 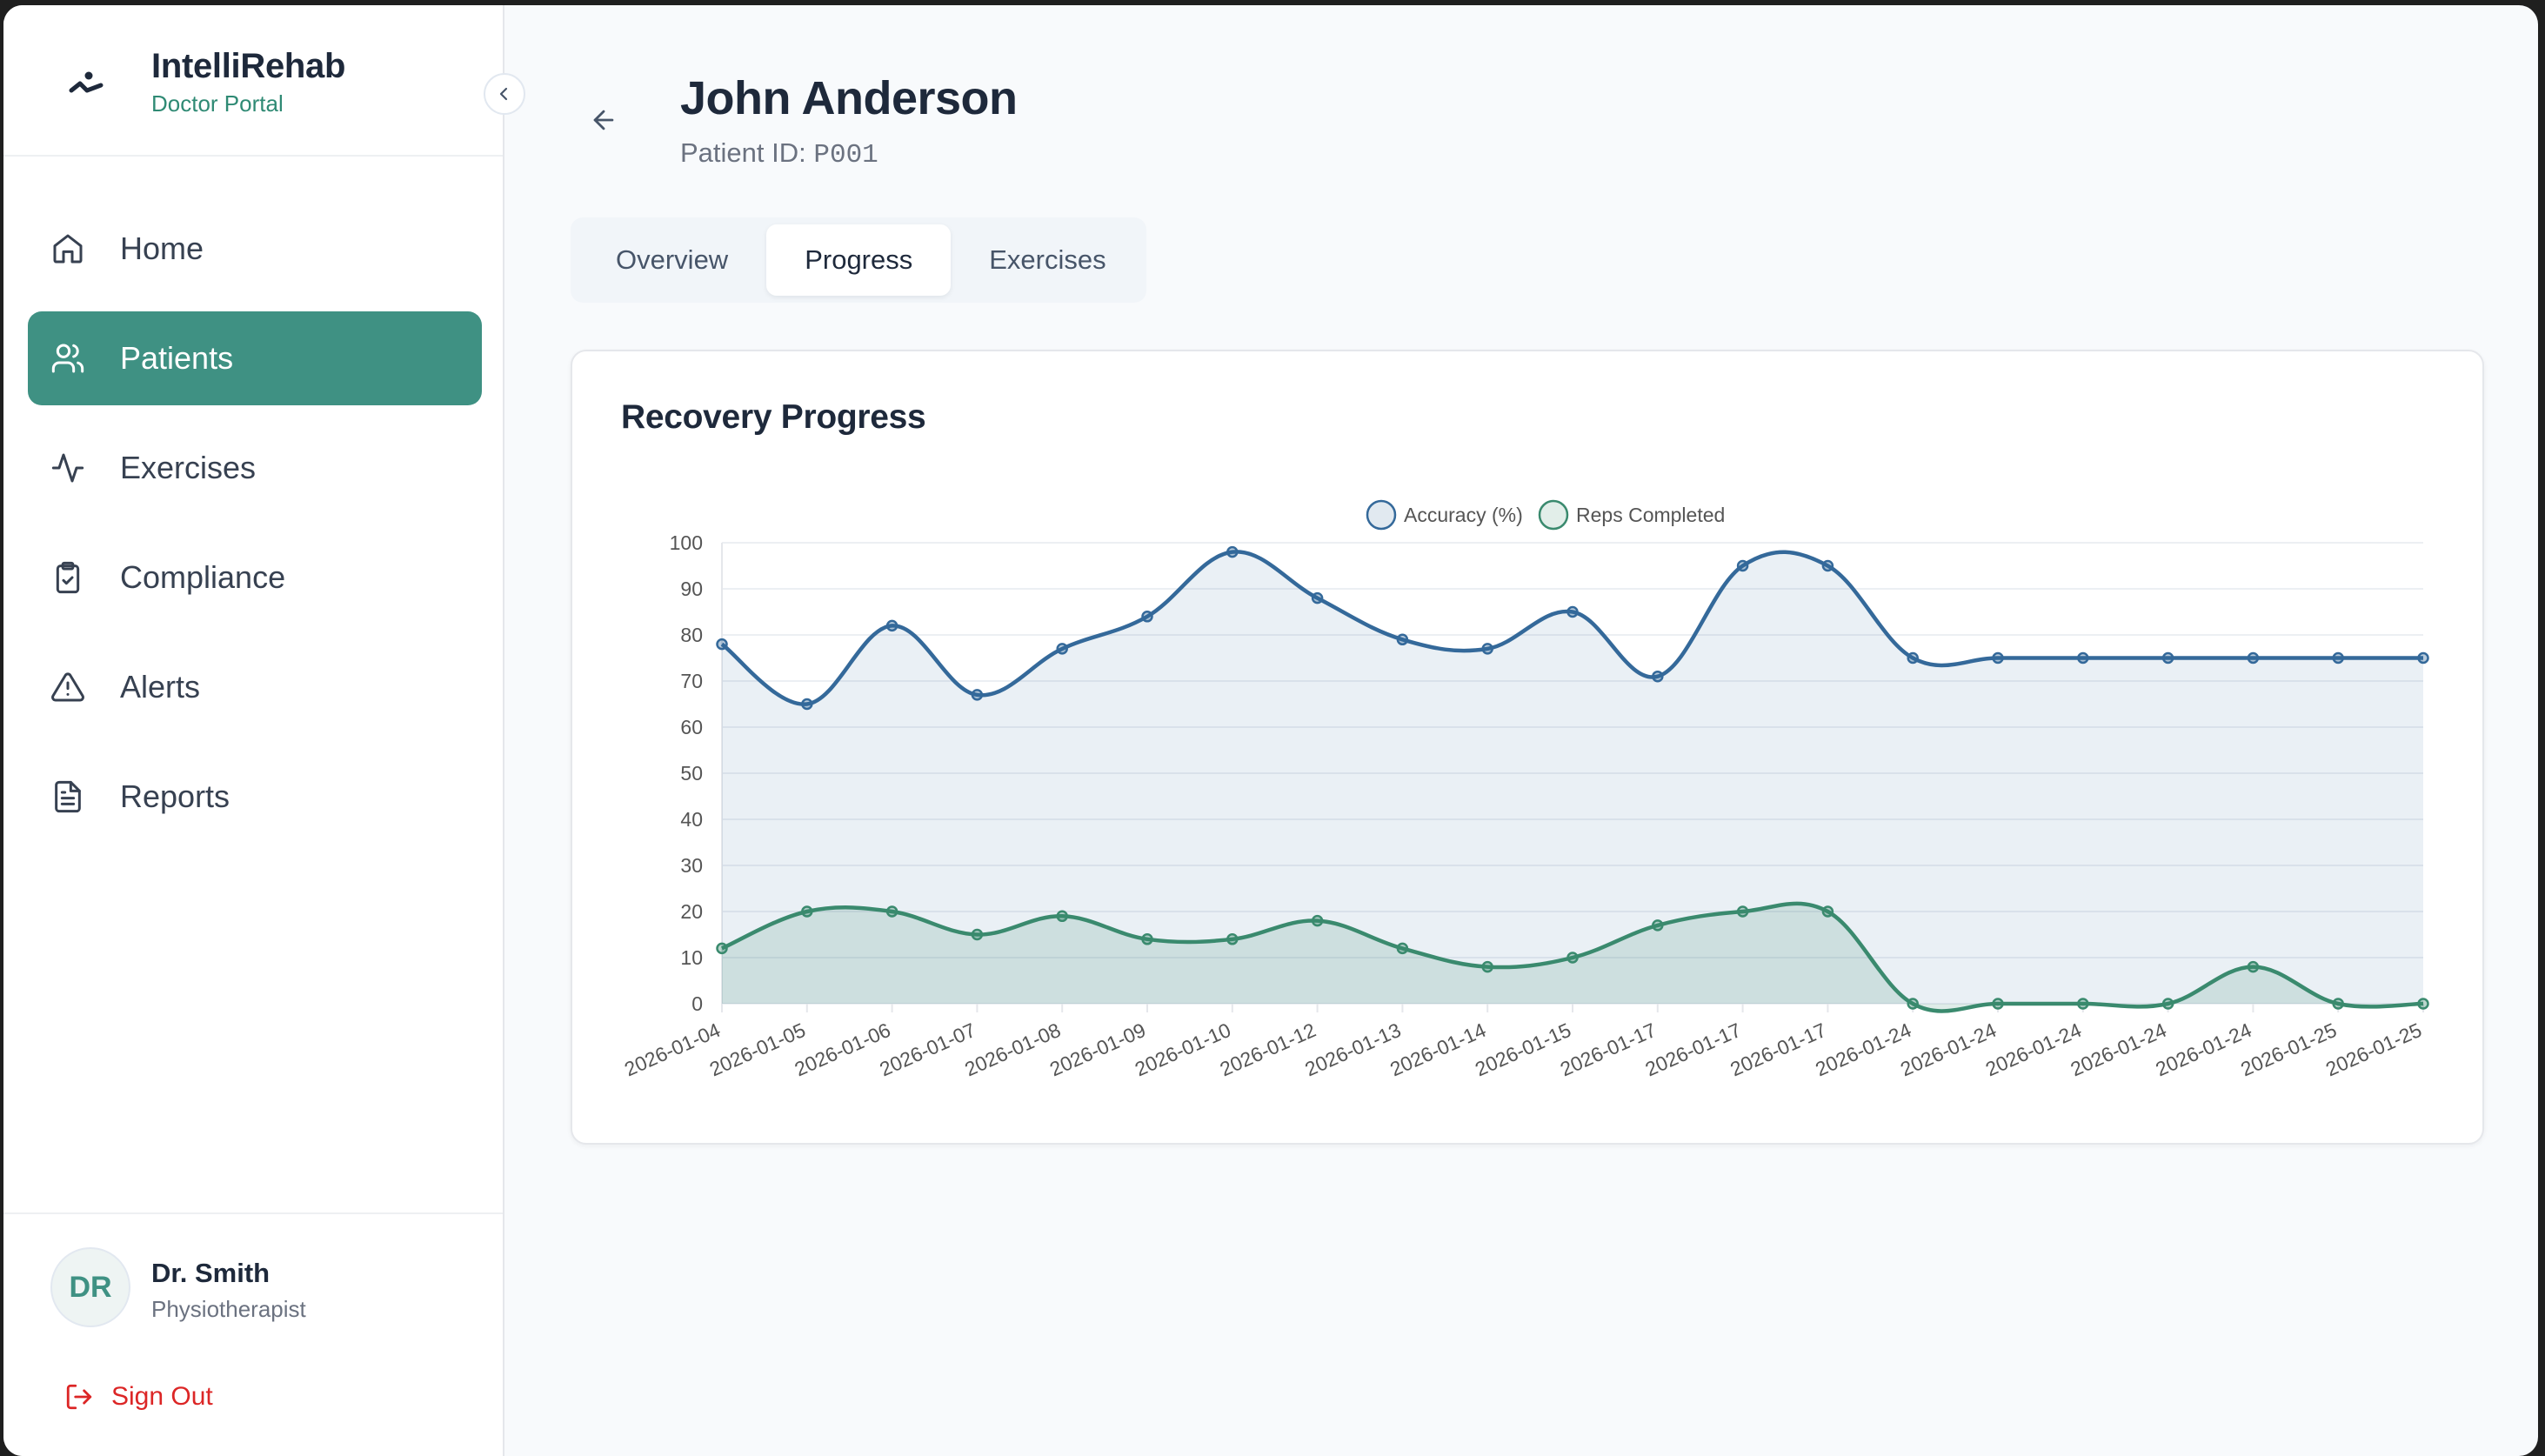 I want to click on card-title: Recovery Progress, so click(x=773, y=417).